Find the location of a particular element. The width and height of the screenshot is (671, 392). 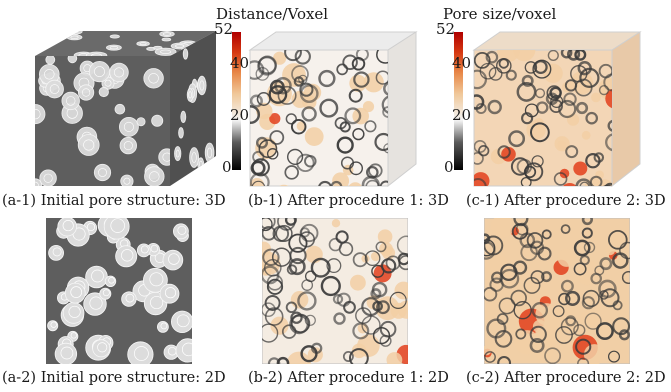

colorbar-1-tick-0: 0 is located at coordinates (227, 167).